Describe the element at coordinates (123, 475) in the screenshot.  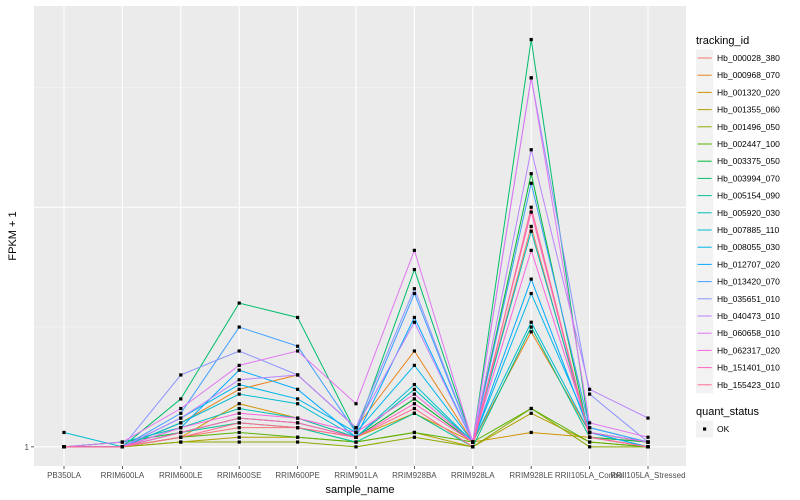
I see `x-tick-label: RRIM600LA` at that location.